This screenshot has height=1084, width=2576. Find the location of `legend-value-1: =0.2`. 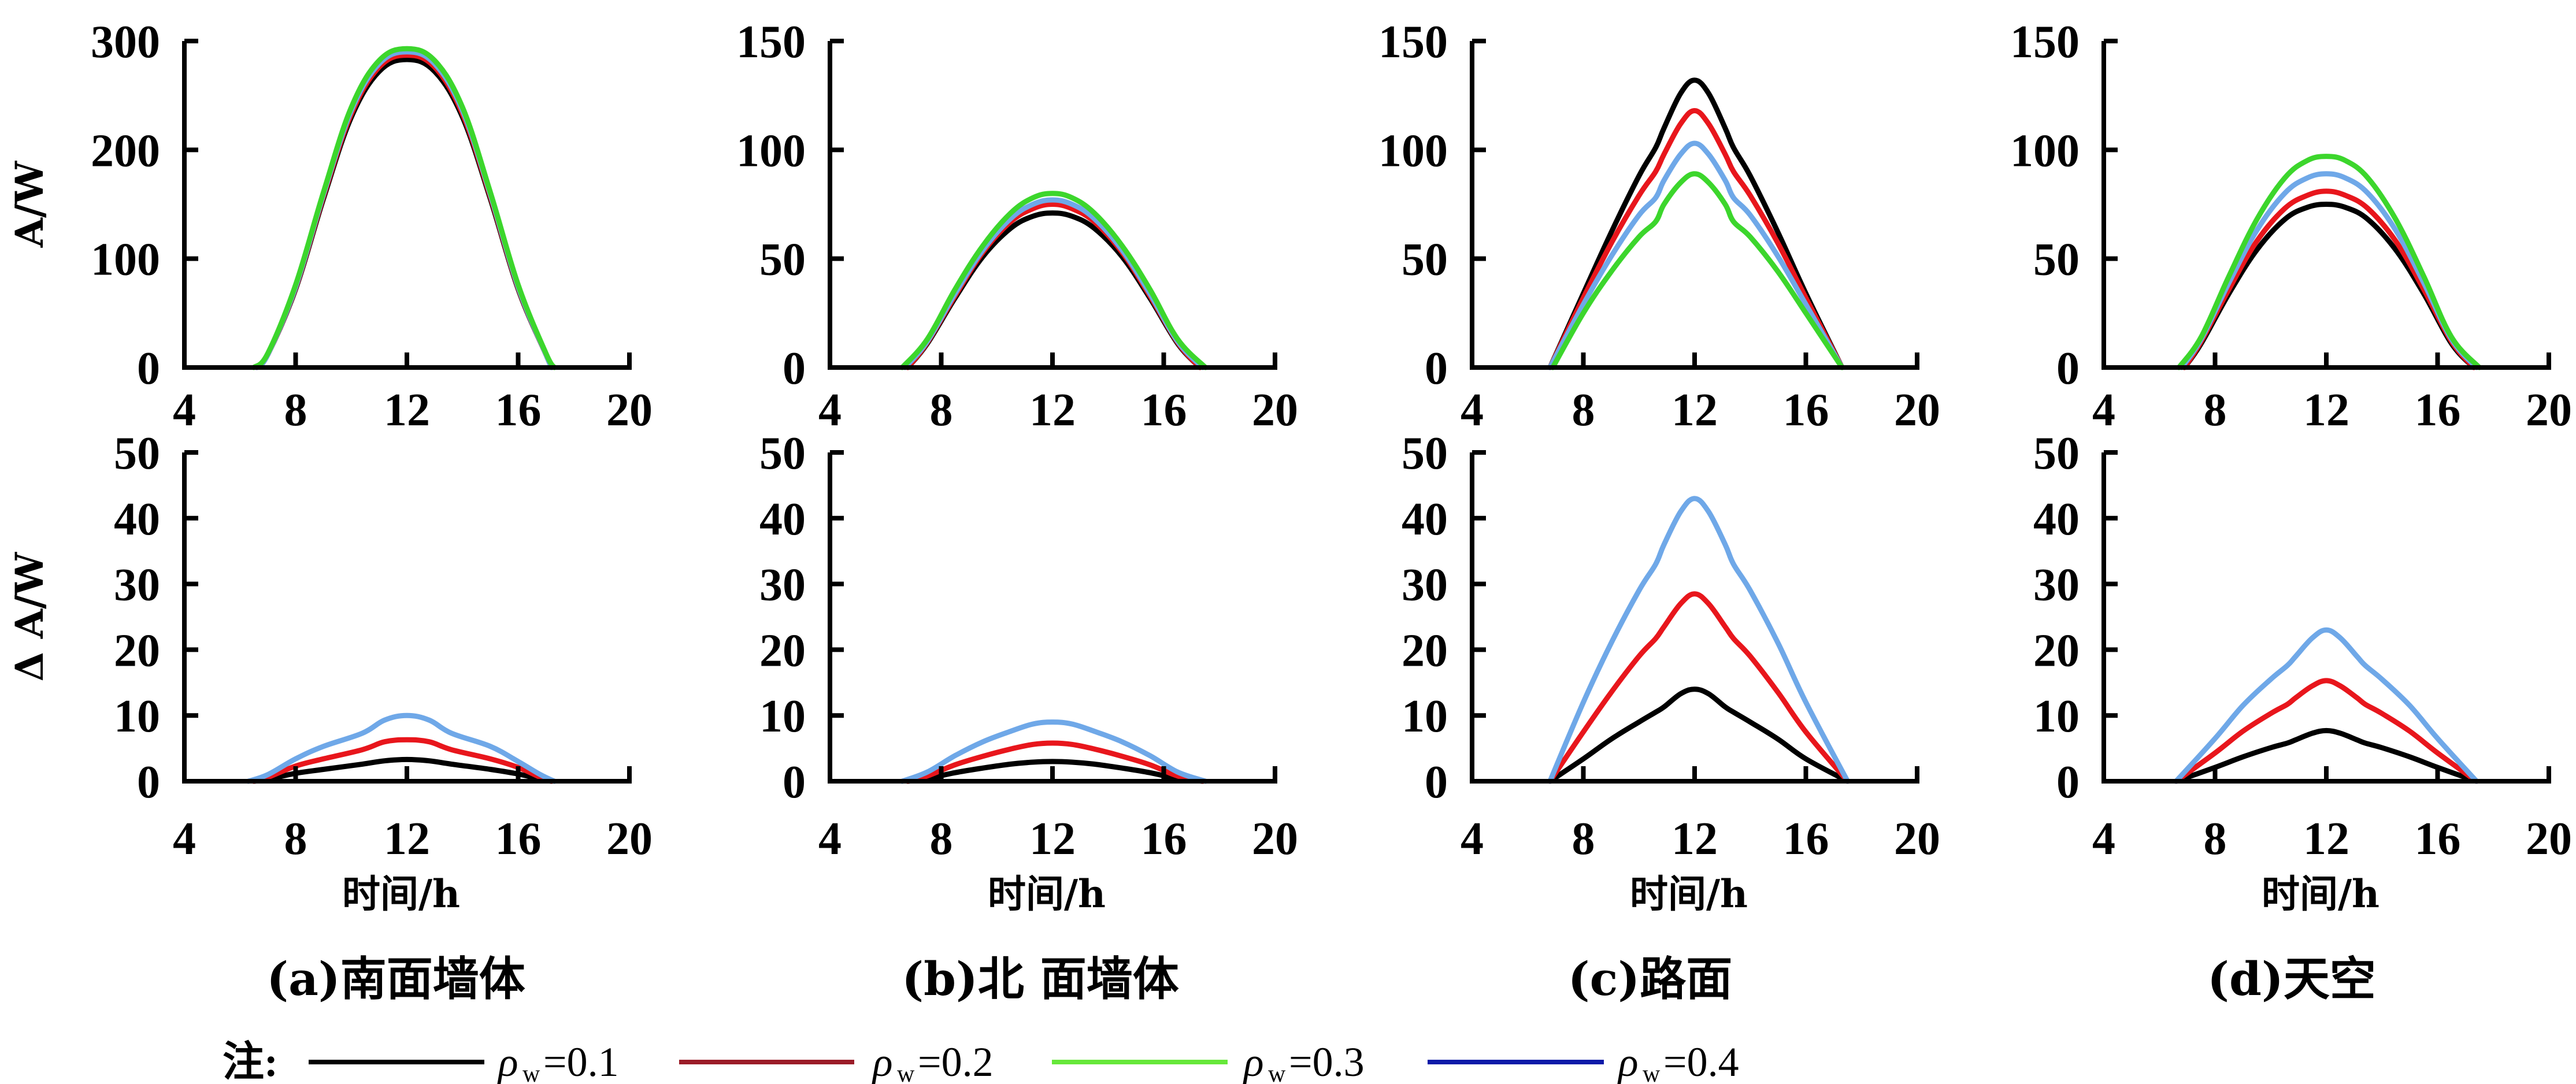

legend-value-1: =0.2 is located at coordinates (956, 1061).